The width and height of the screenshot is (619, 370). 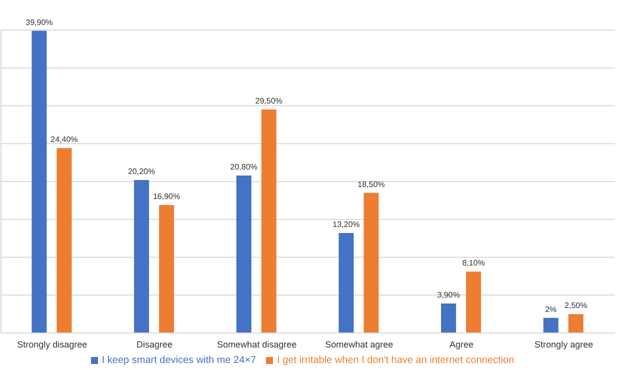 What do you see at coordinates (448, 295) in the screenshot?
I see `data-label: 3,90%` at bounding box center [448, 295].